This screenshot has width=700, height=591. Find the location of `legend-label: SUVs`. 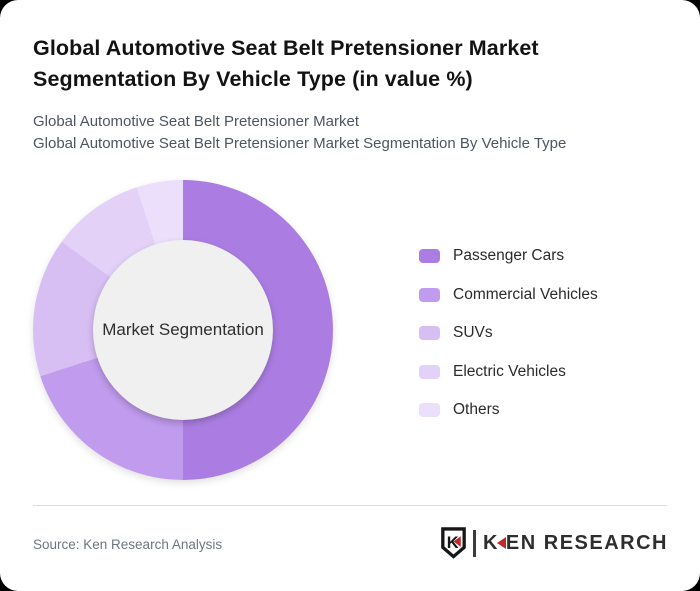

legend-label: SUVs is located at coordinates (473, 332).